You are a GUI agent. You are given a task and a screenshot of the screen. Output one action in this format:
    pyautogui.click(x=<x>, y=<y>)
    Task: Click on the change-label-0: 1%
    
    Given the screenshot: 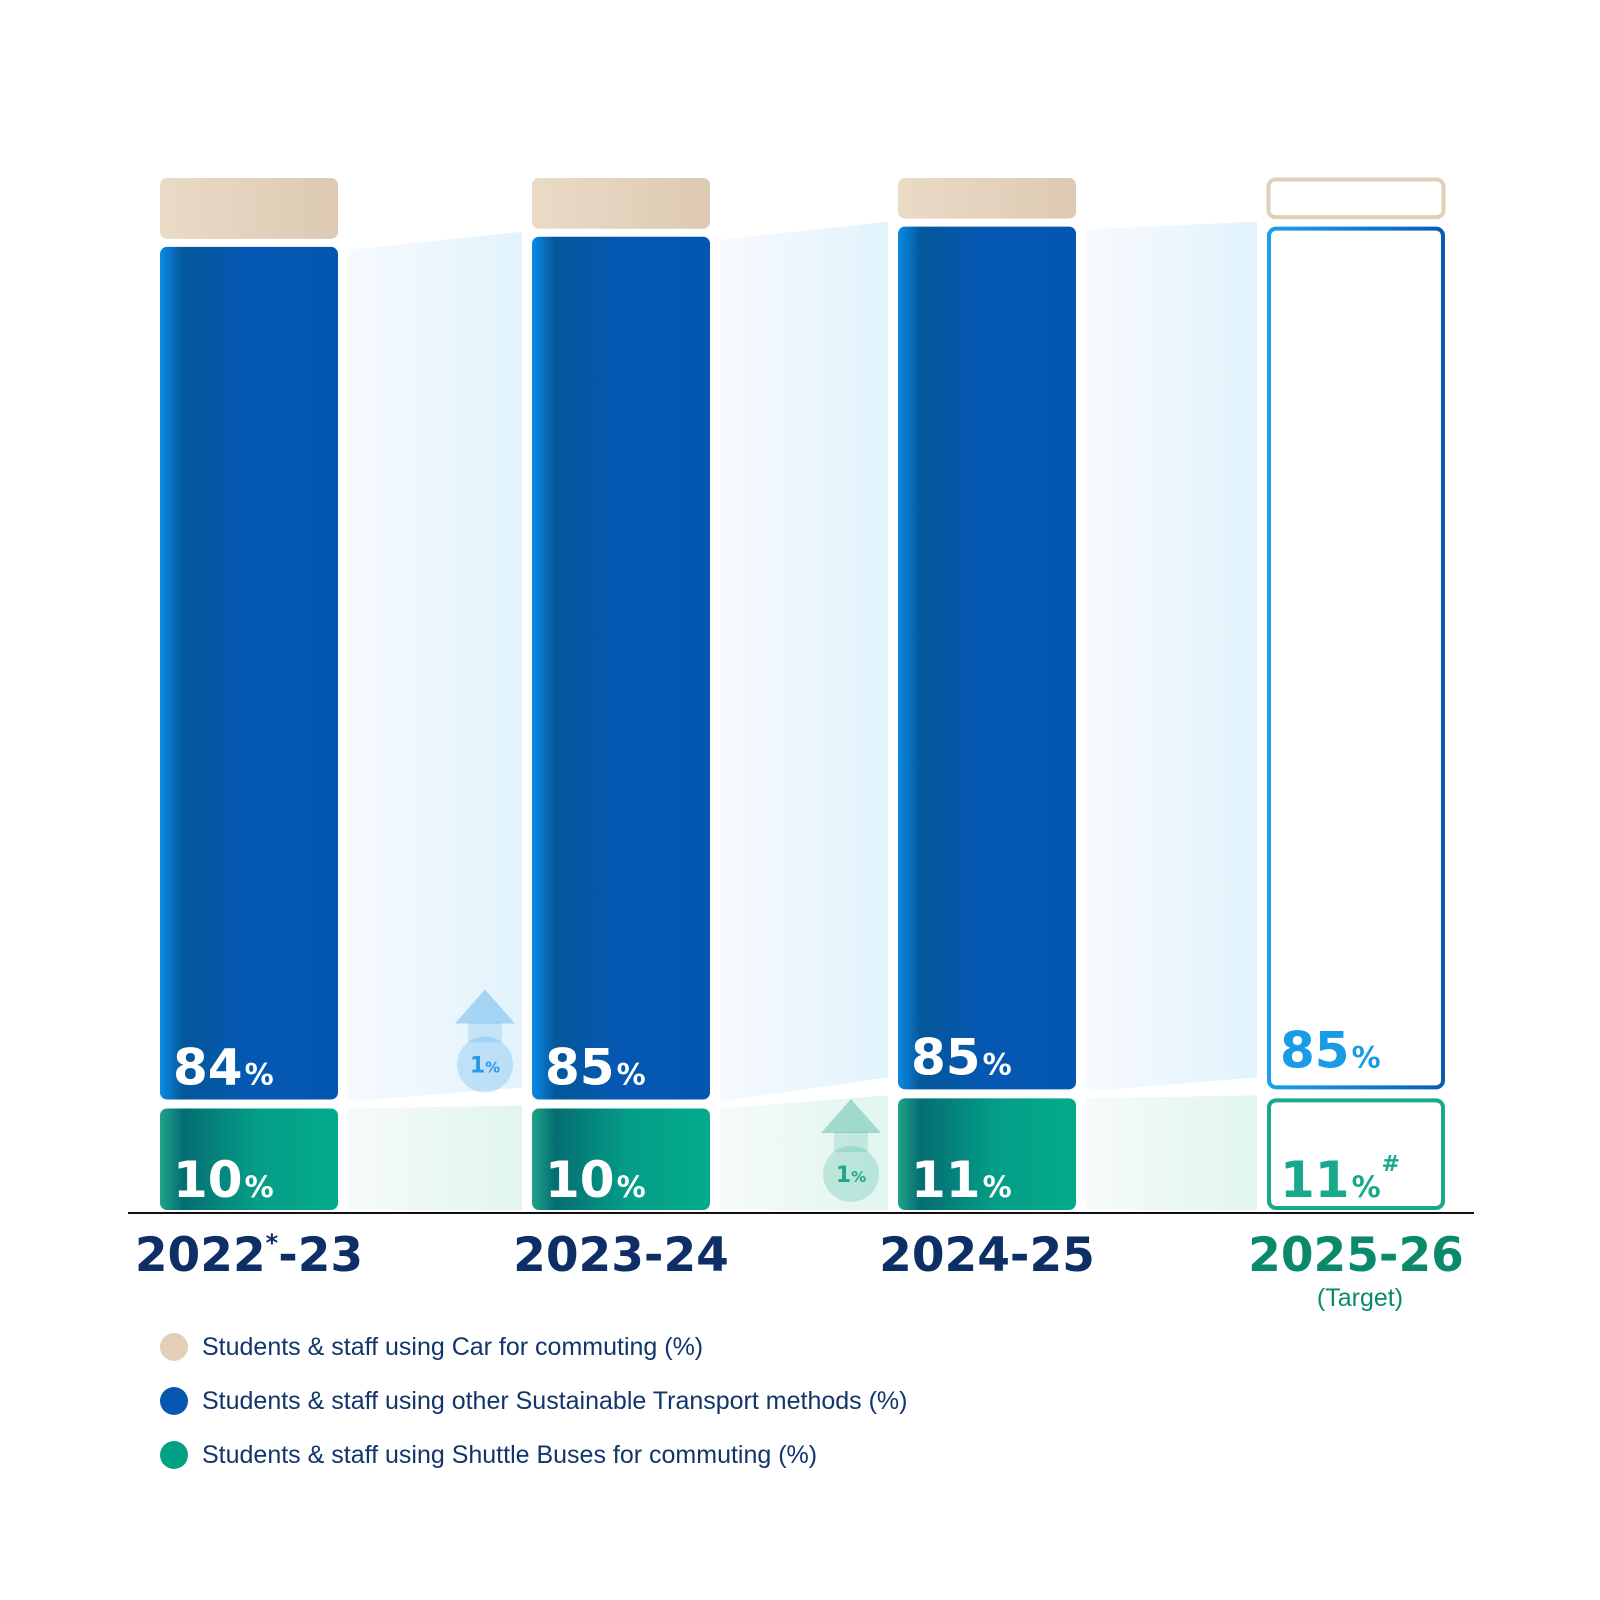 What is the action you would take?
    pyautogui.click(x=485, y=1066)
    